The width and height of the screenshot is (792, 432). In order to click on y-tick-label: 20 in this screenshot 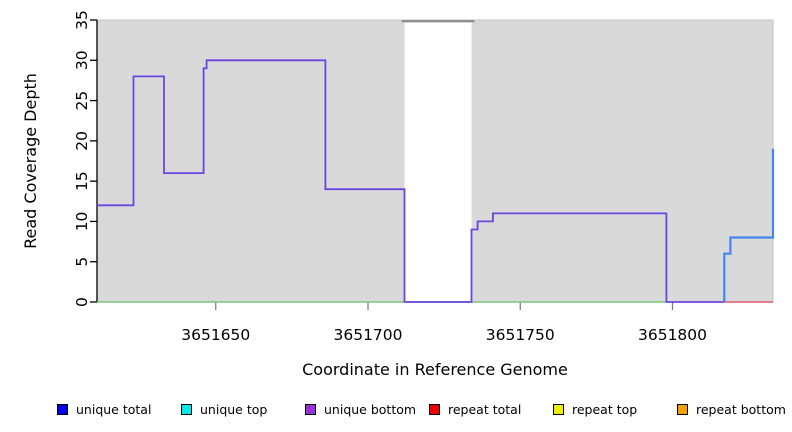, I will do `click(82, 141)`.